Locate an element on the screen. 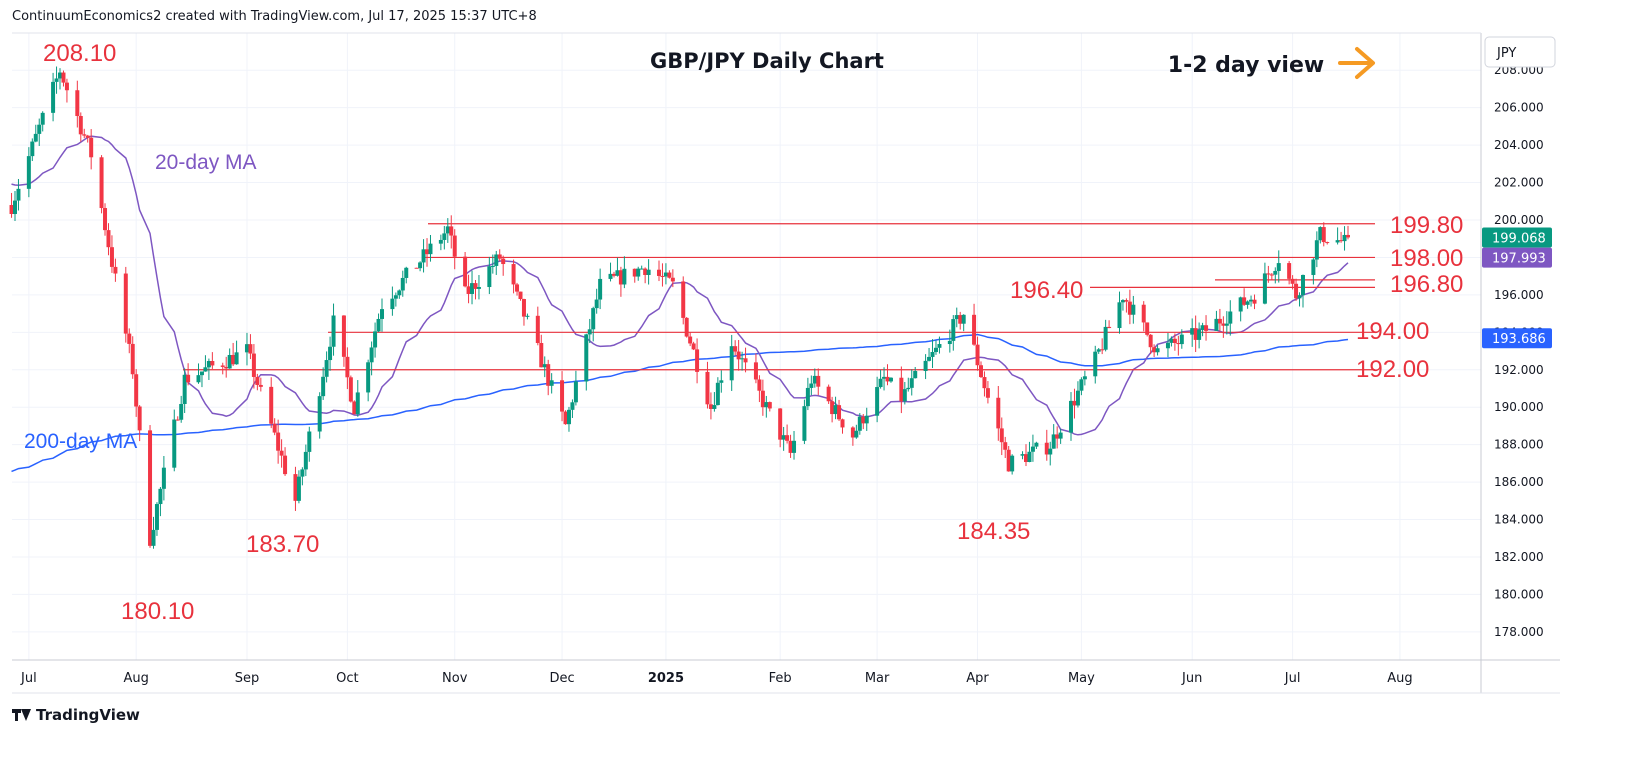 Image resolution: width=1634 pixels, height=767 pixels. tradingview-logo-icon is located at coordinates (22, 715).